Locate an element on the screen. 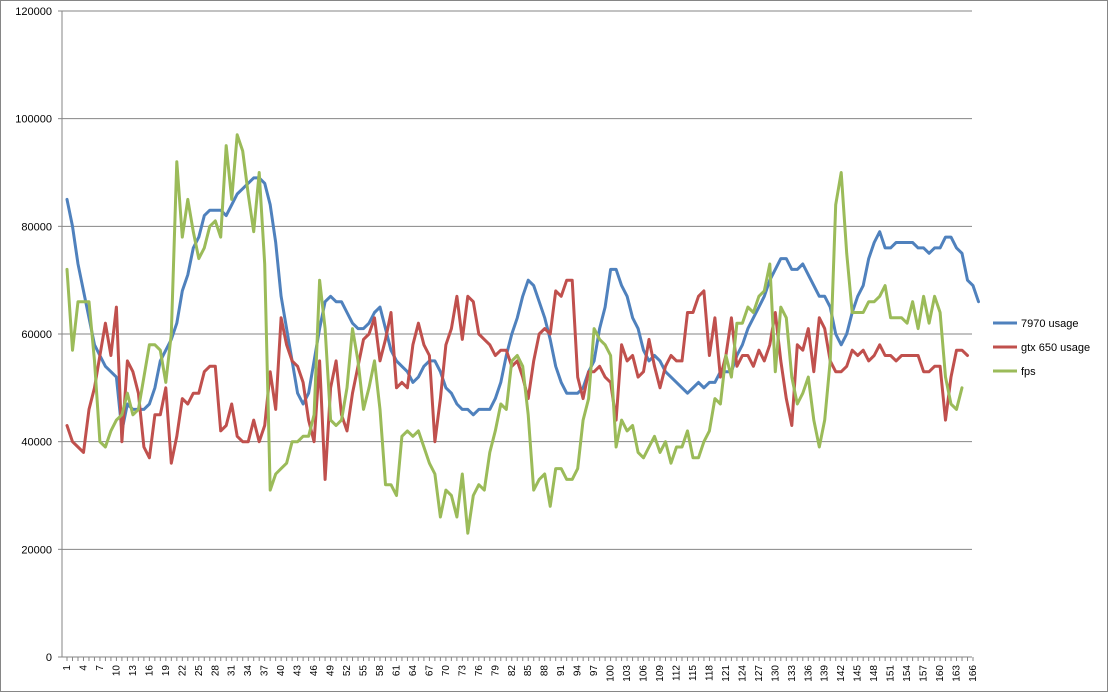  x-tick-label: 19 is located at coordinates (166, 671).